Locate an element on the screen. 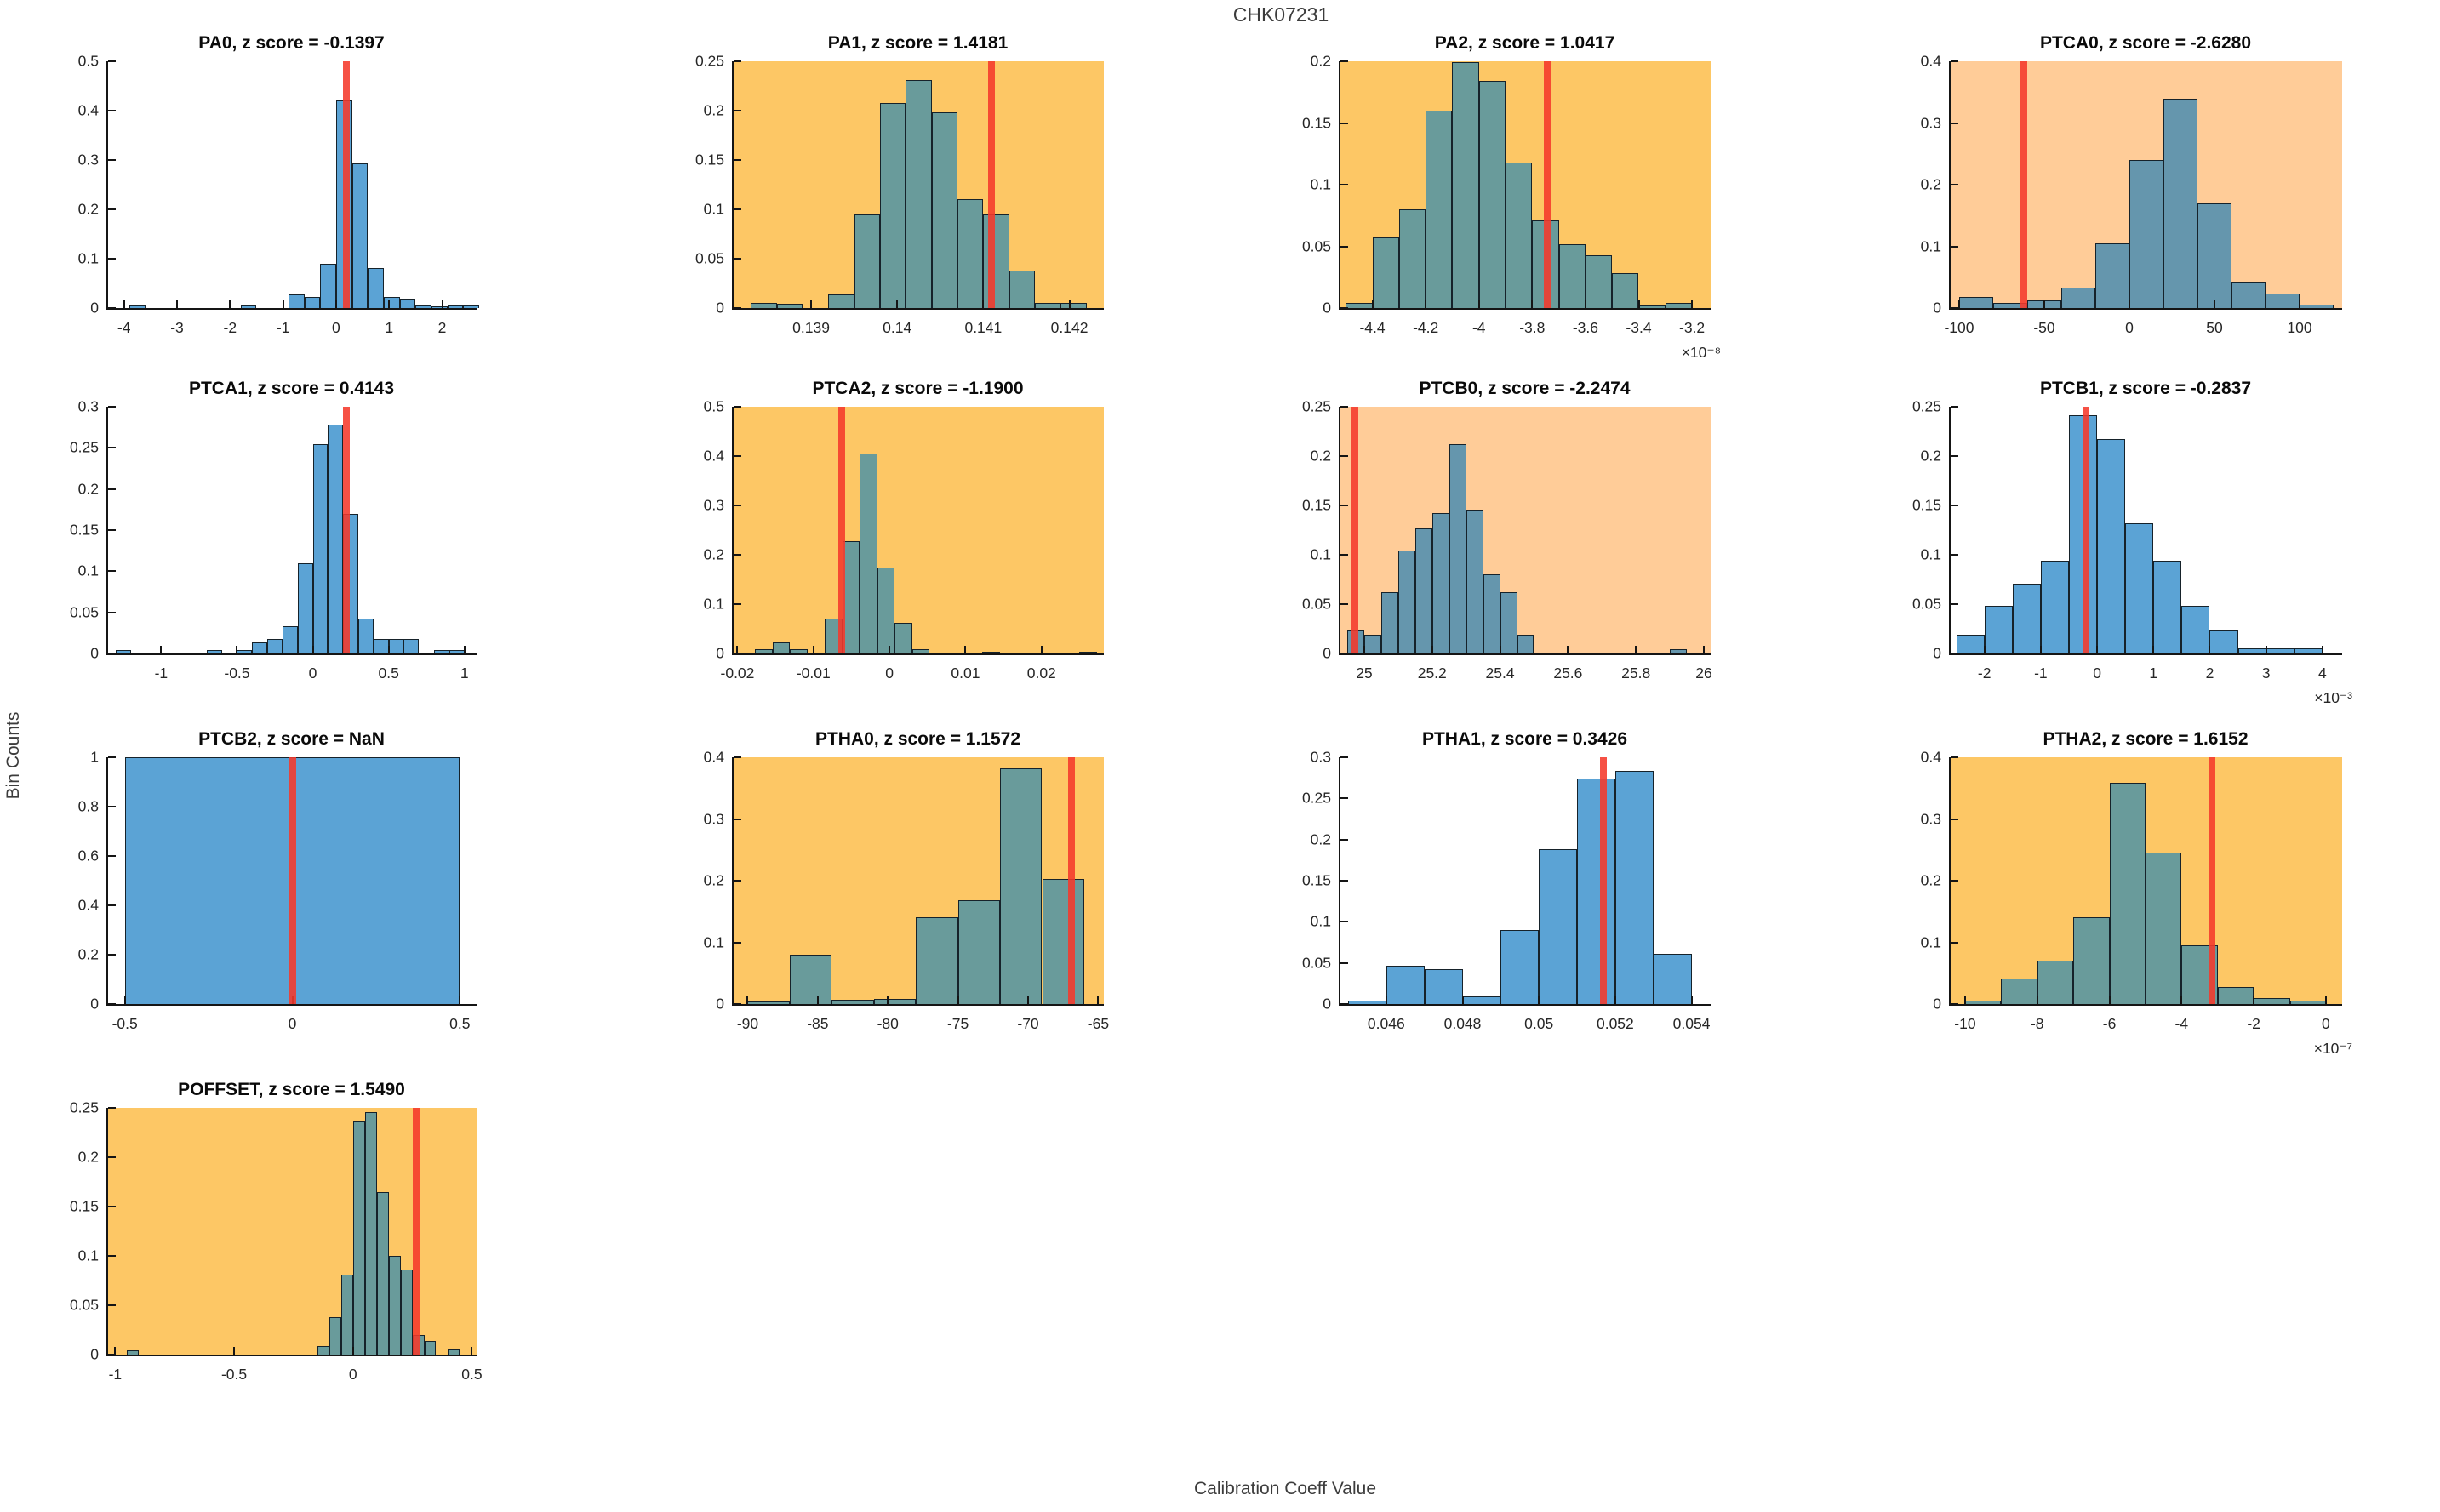  x-tick-label: 26 is located at coordinates (1704, 673).